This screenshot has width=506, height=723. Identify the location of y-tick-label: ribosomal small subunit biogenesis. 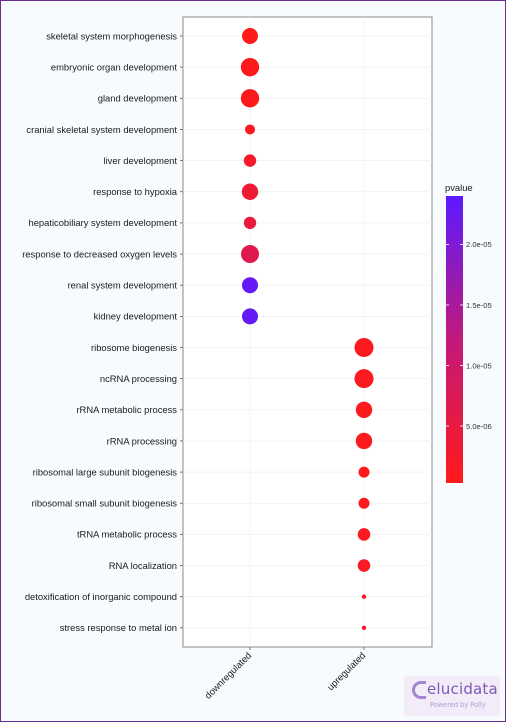
(105, 503).